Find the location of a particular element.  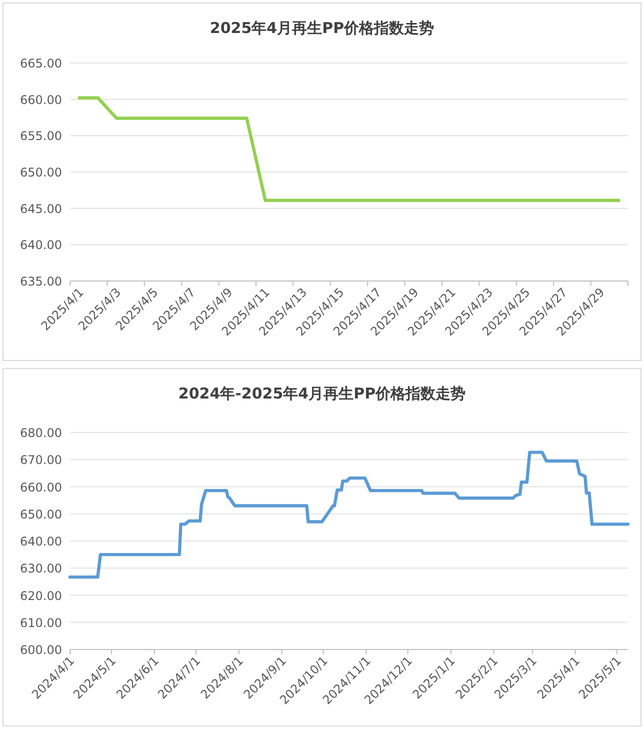

y-tick-label: 670.00 is located at coordinates (41, 460).